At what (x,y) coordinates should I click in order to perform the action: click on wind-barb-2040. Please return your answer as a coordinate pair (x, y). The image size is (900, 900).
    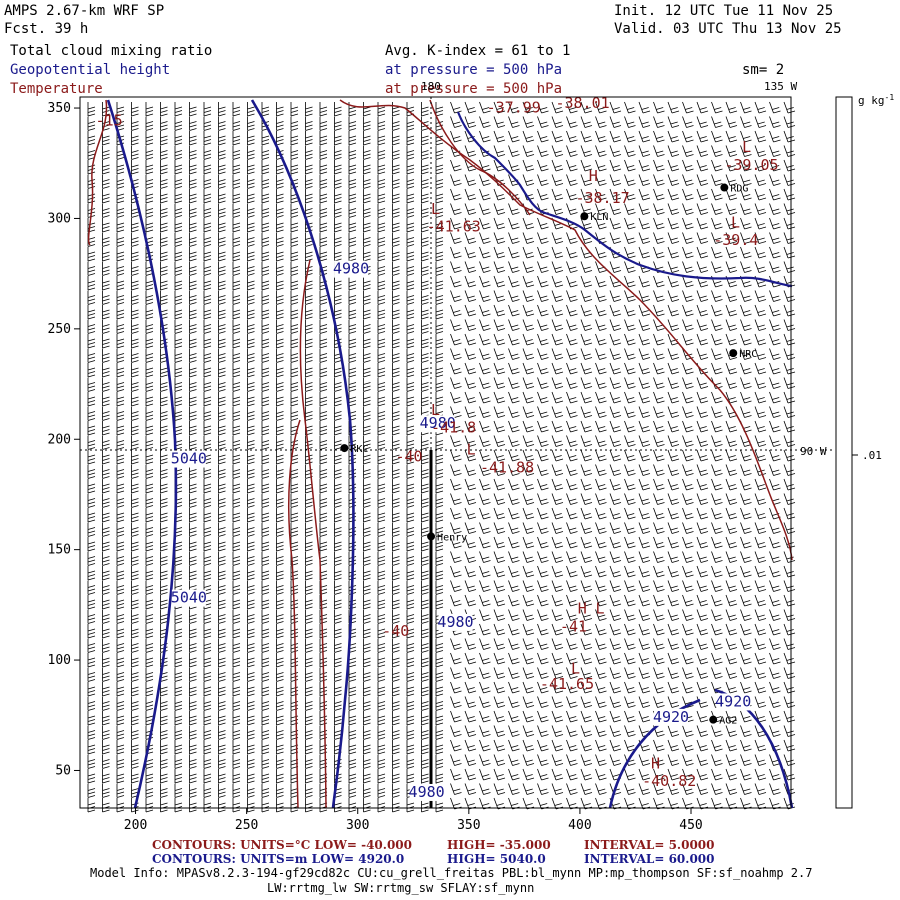
    Looking at the image, I should click on (543, 702).